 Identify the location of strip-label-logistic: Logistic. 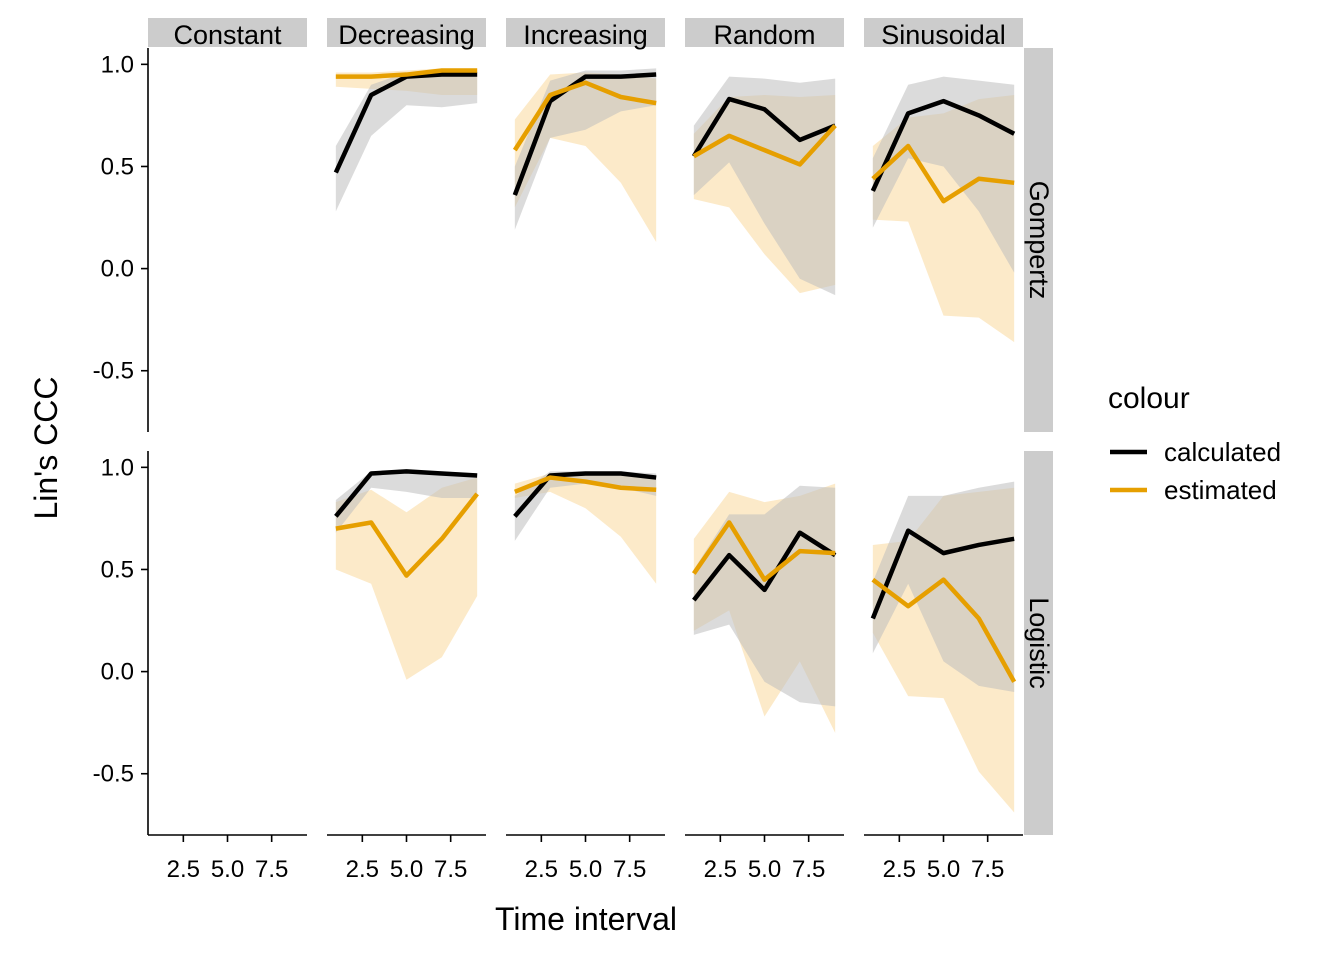
(1039, 643).